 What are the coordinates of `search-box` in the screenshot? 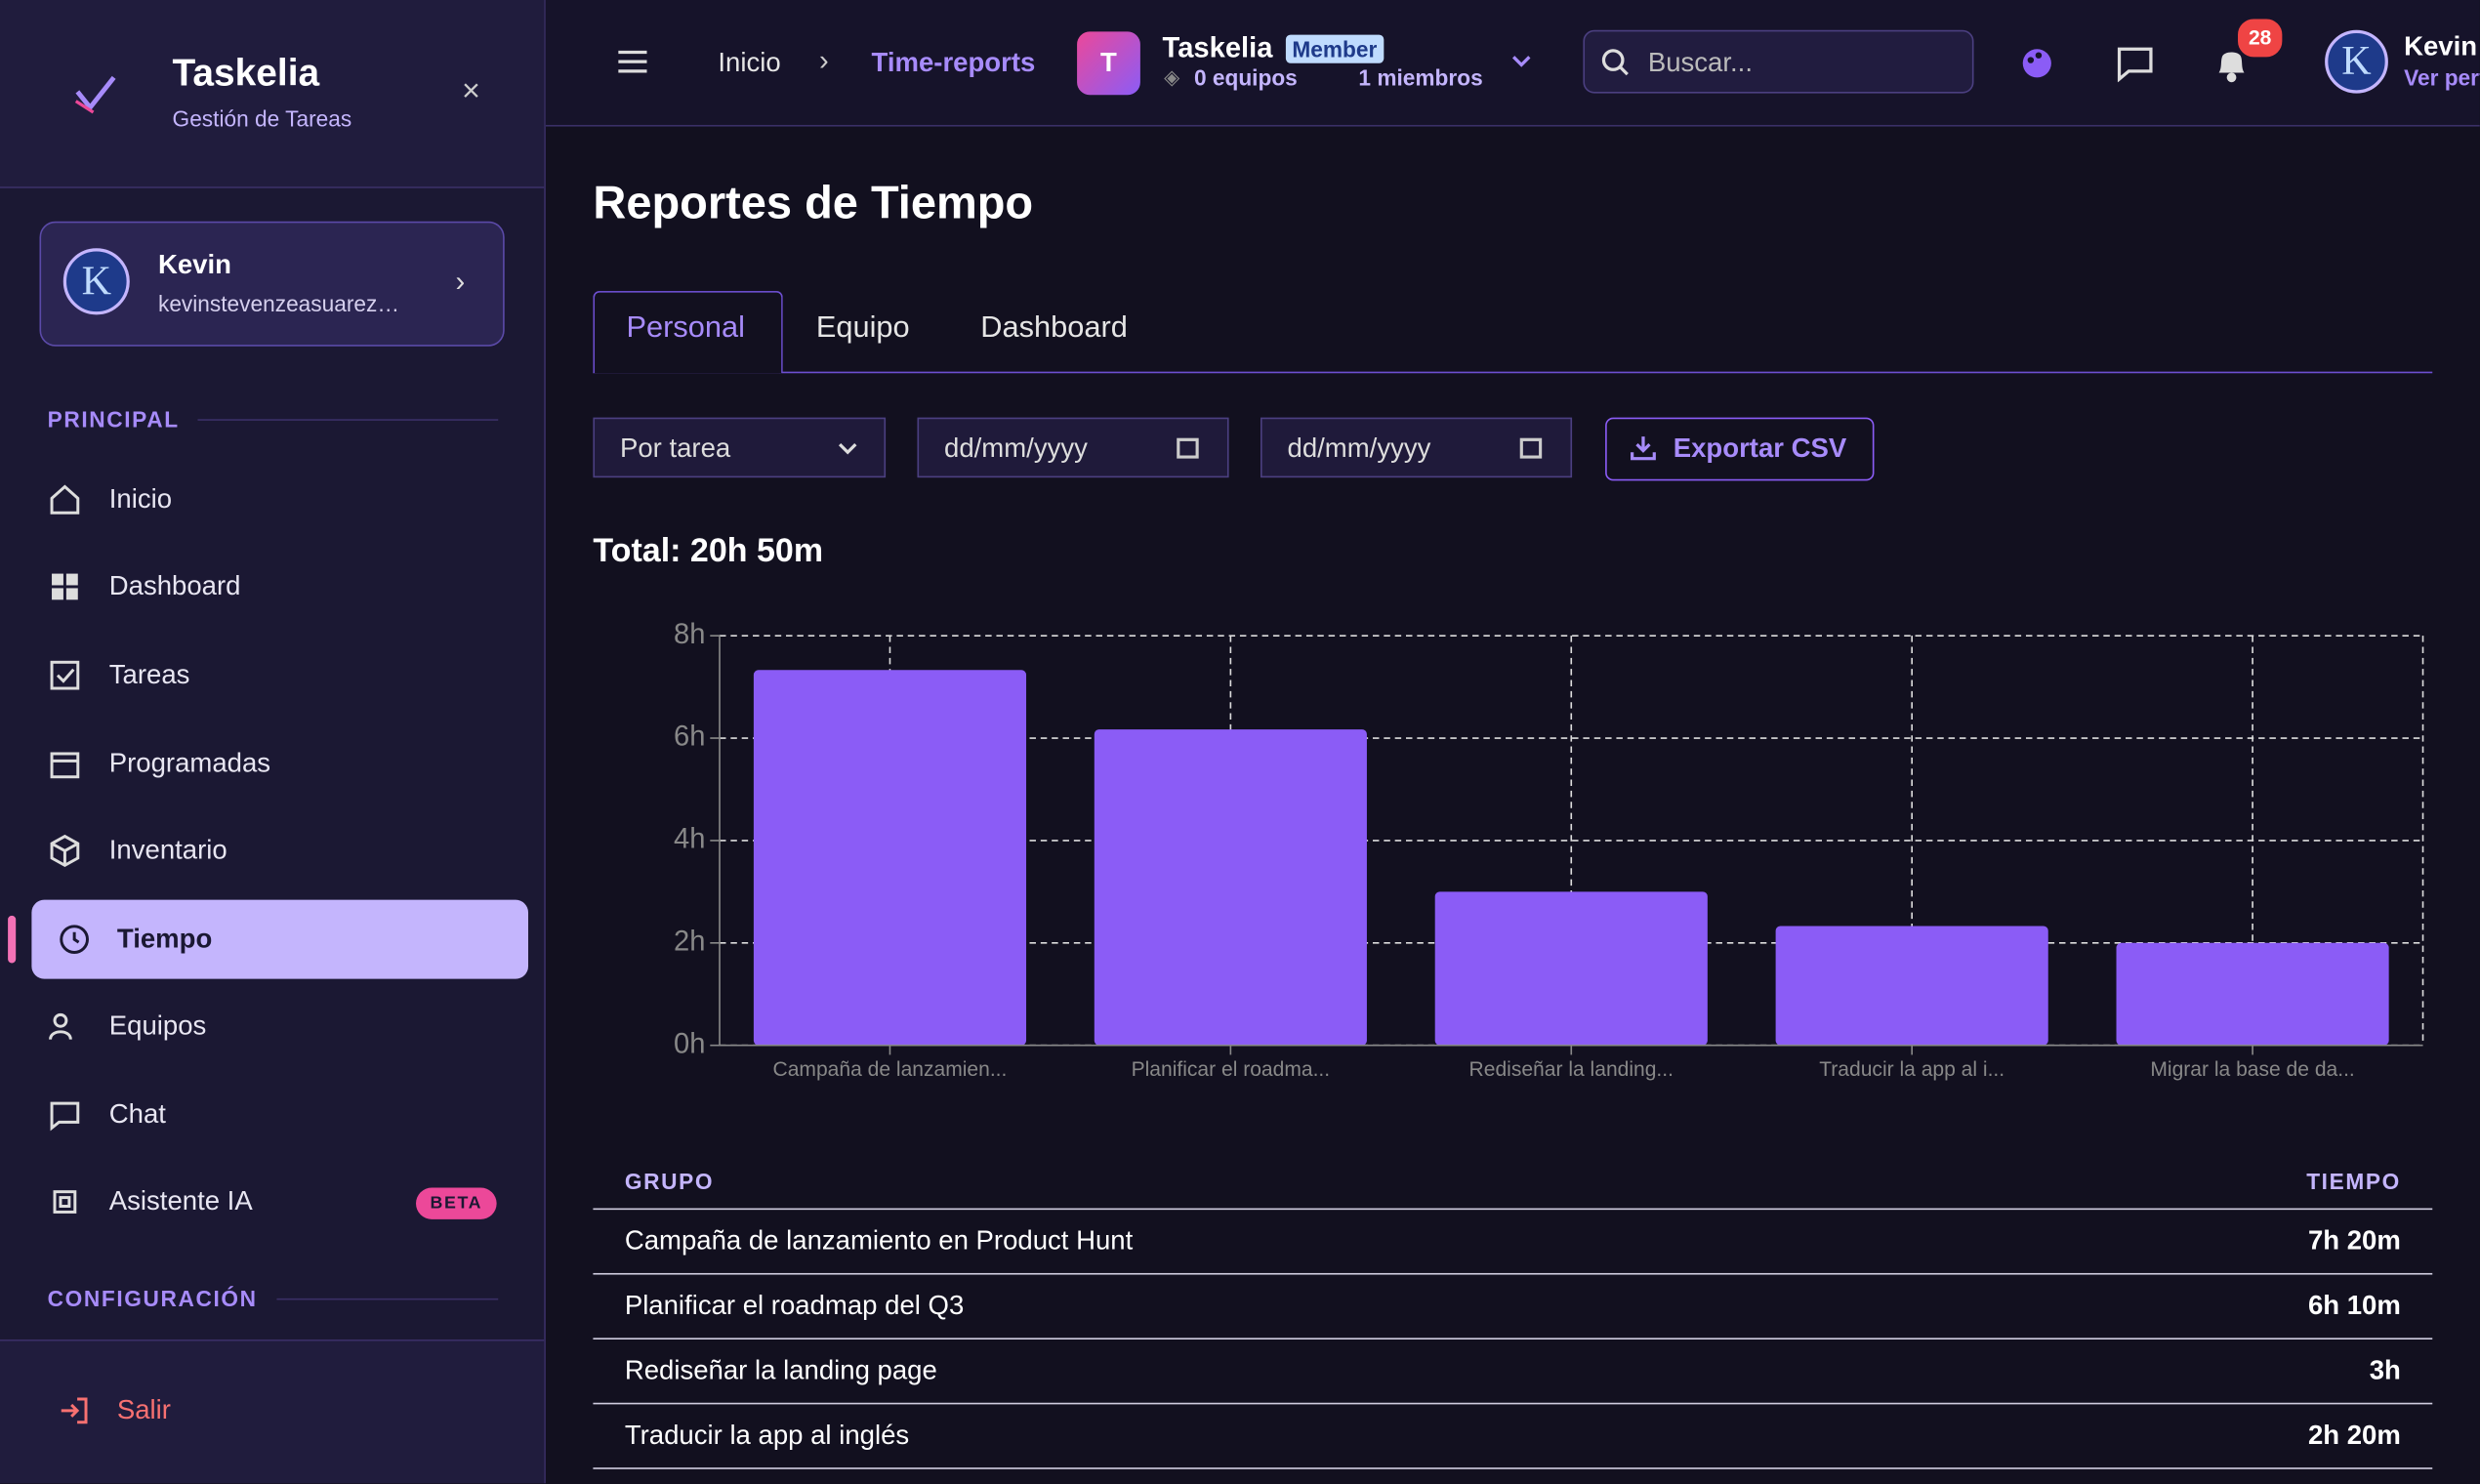 It's located at (1778, 62).